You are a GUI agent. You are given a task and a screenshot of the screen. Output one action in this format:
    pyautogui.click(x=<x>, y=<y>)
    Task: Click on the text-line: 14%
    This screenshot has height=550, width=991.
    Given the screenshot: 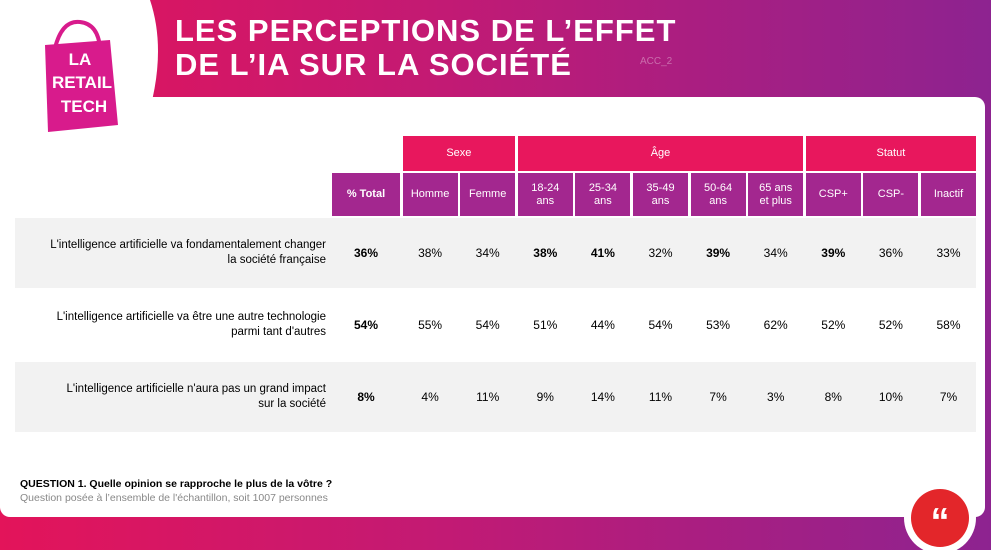 What is the action you would take?
    pyautogui.click(x=602, y=396)
    